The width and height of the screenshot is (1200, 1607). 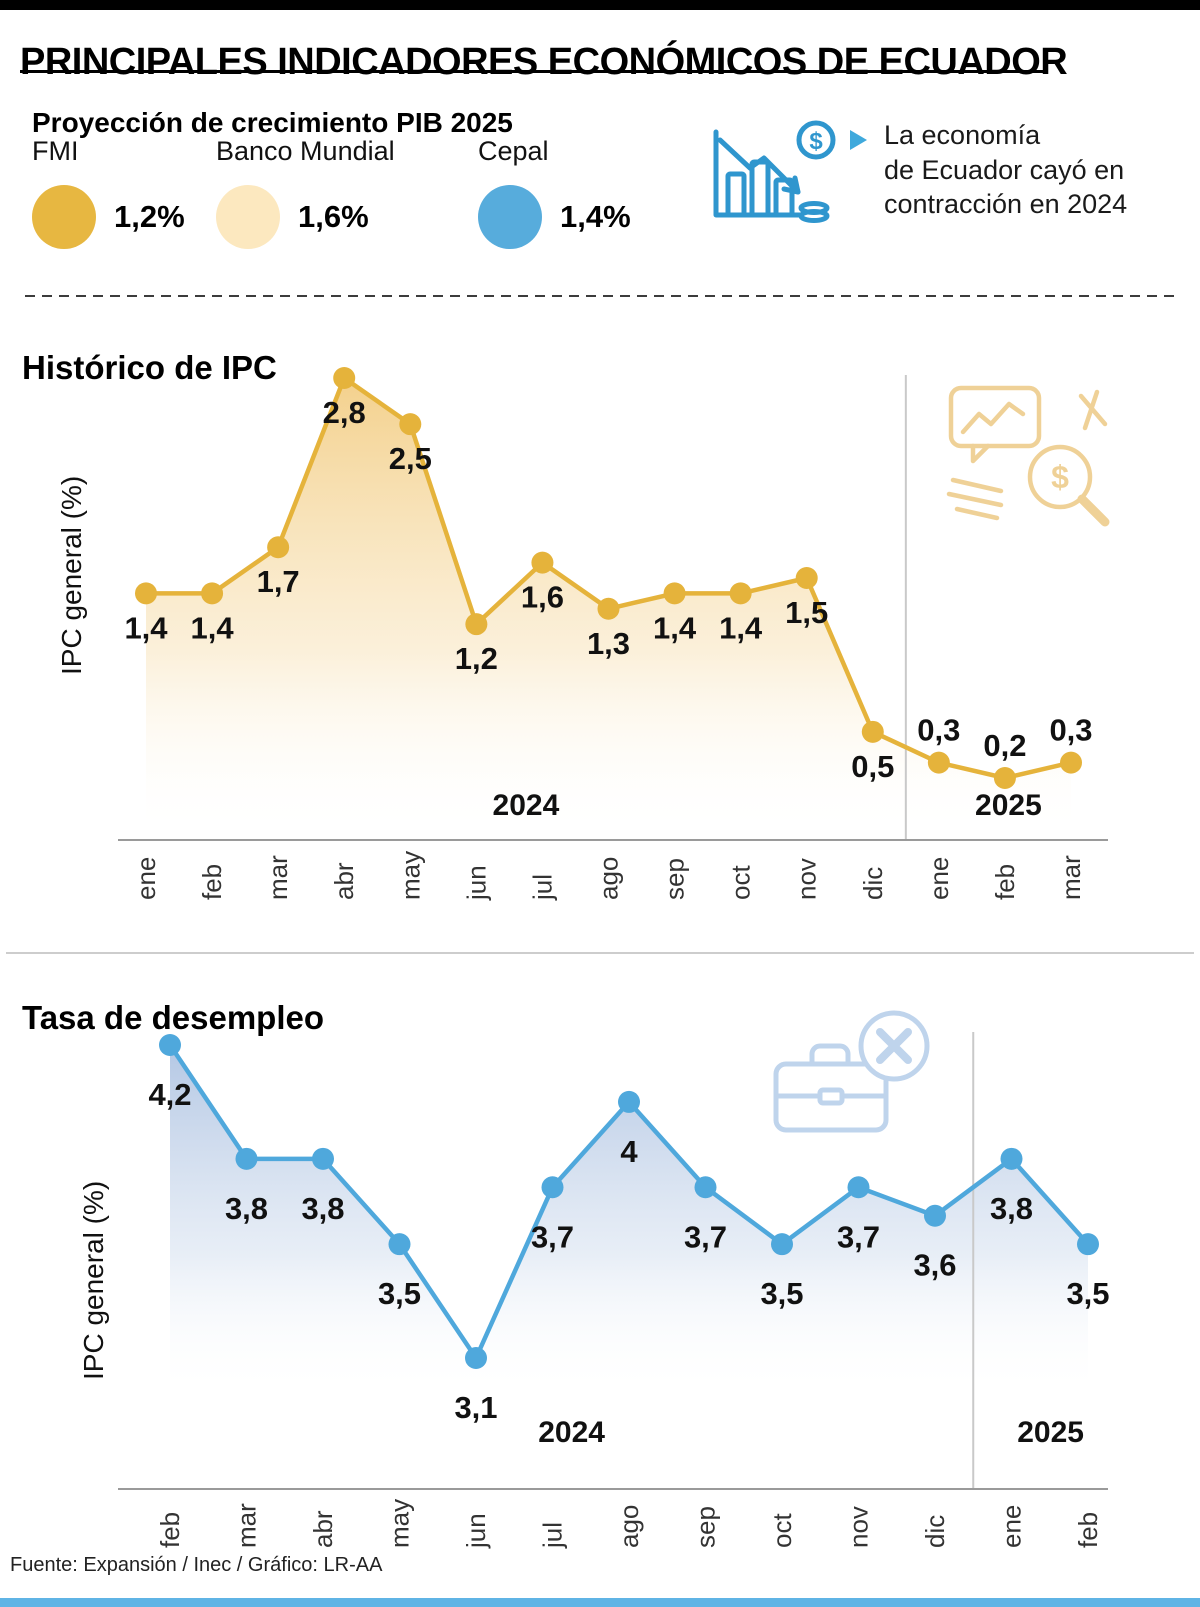 I want to click on year-label: 2025, so click(x=1008, y=805).